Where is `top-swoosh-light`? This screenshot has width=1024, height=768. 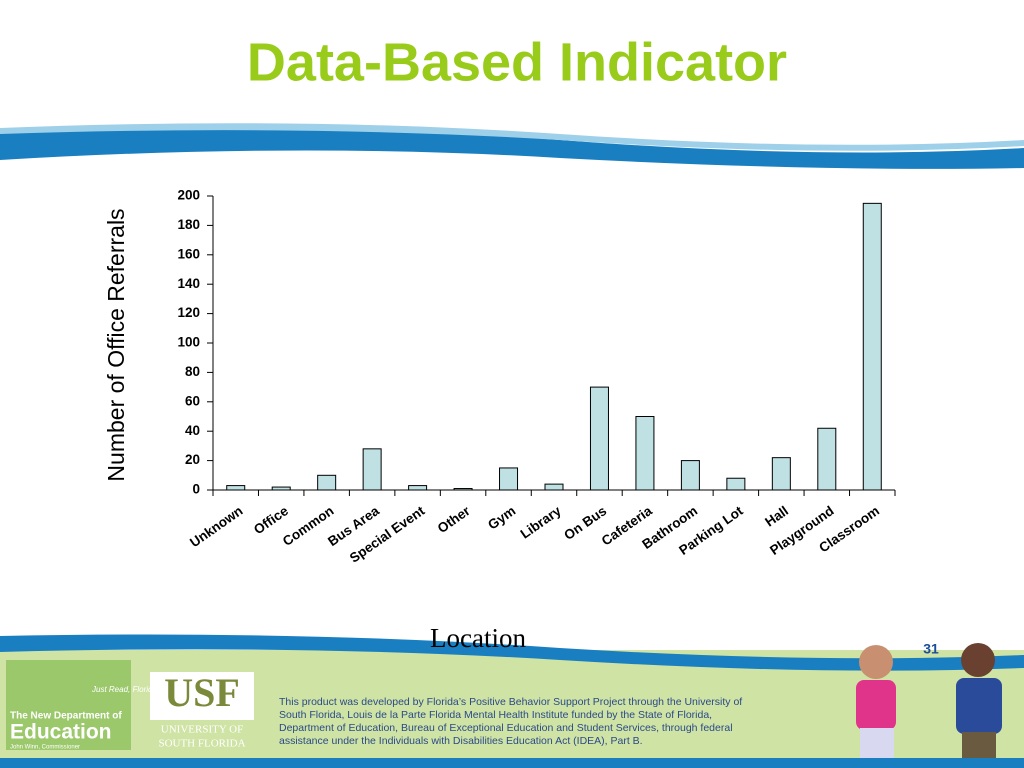 top-swoosh-light is located at coordinates (512, 137).